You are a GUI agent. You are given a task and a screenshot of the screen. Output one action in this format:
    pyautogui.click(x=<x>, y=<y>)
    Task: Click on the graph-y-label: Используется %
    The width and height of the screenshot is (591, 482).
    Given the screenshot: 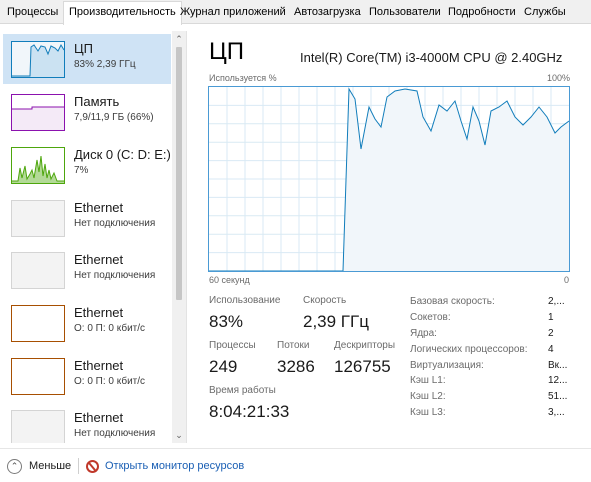 What is the action you would take?
    pyautogui.click(x=243, y=78)
    